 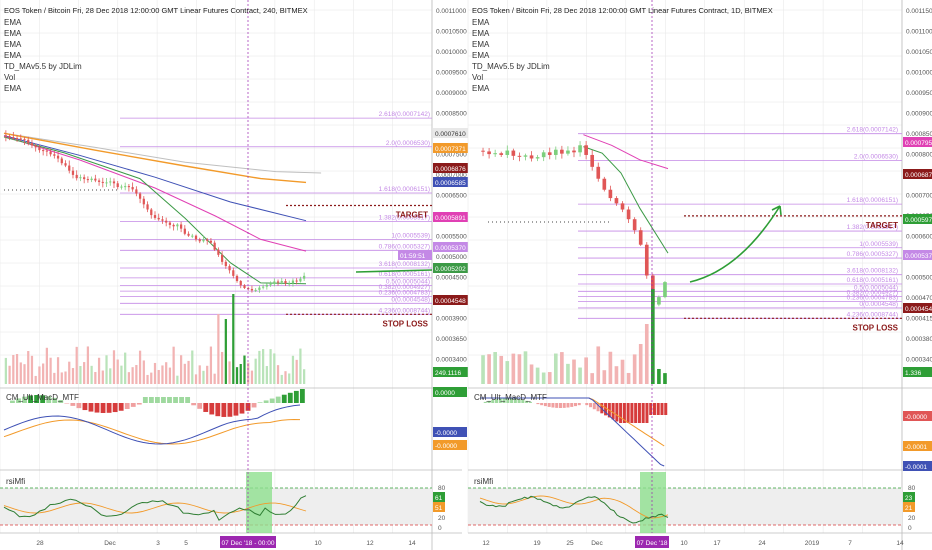 I want to click on fib-level-label: 0.382(0.0004927), so click(x=404, y=287).